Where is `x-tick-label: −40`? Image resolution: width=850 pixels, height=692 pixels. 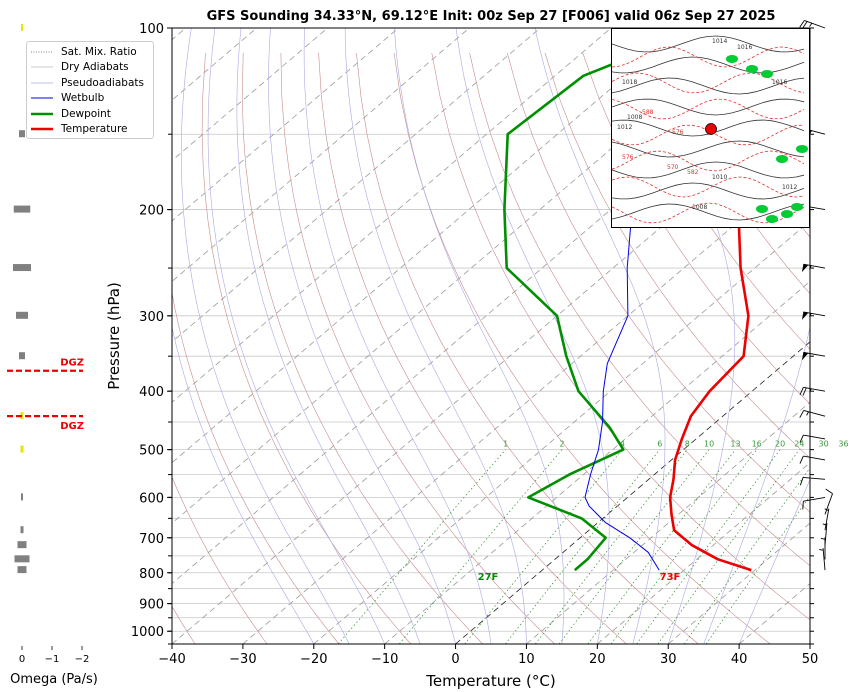
x-tick-label: −40 is located at coordinates (171, 659).